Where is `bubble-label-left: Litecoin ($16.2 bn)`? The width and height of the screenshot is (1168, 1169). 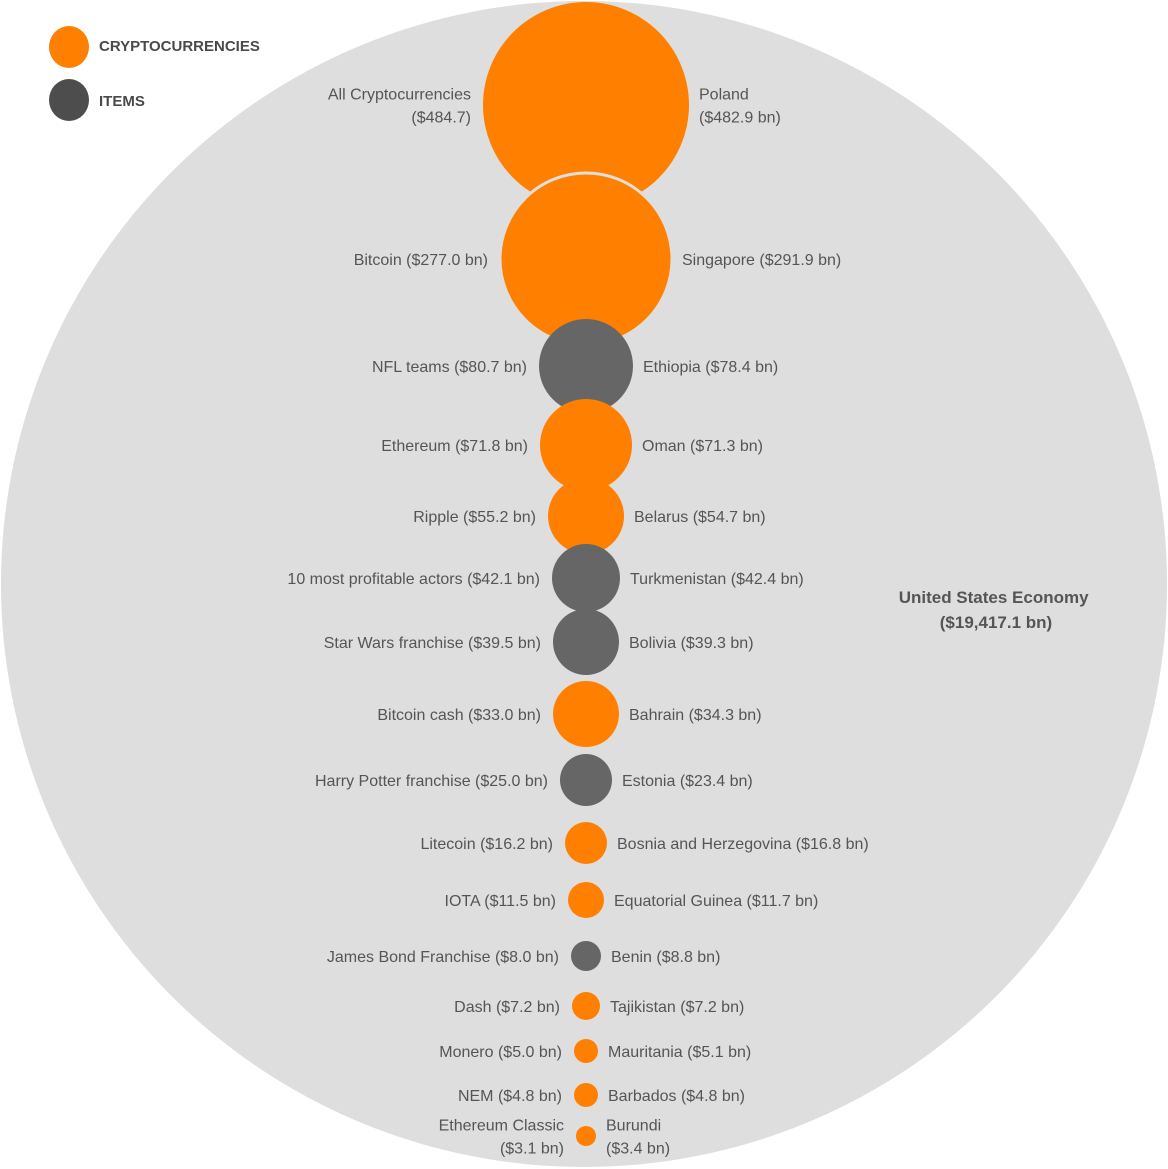
bubble-label-left: Litecoin ($16.2 bn) is located at coordinates (486, 844).